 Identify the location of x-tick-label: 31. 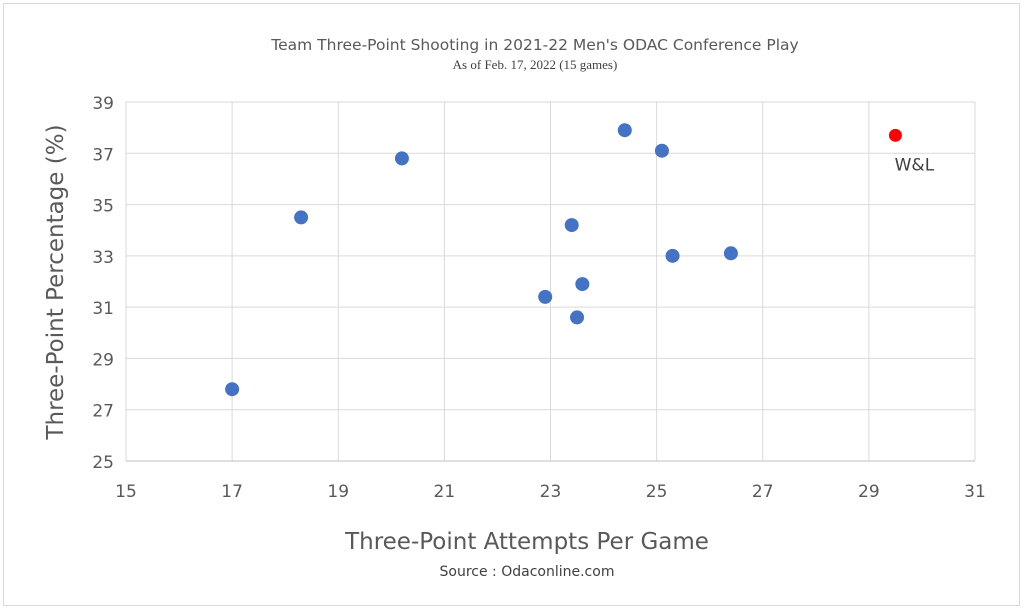
(975, 492).